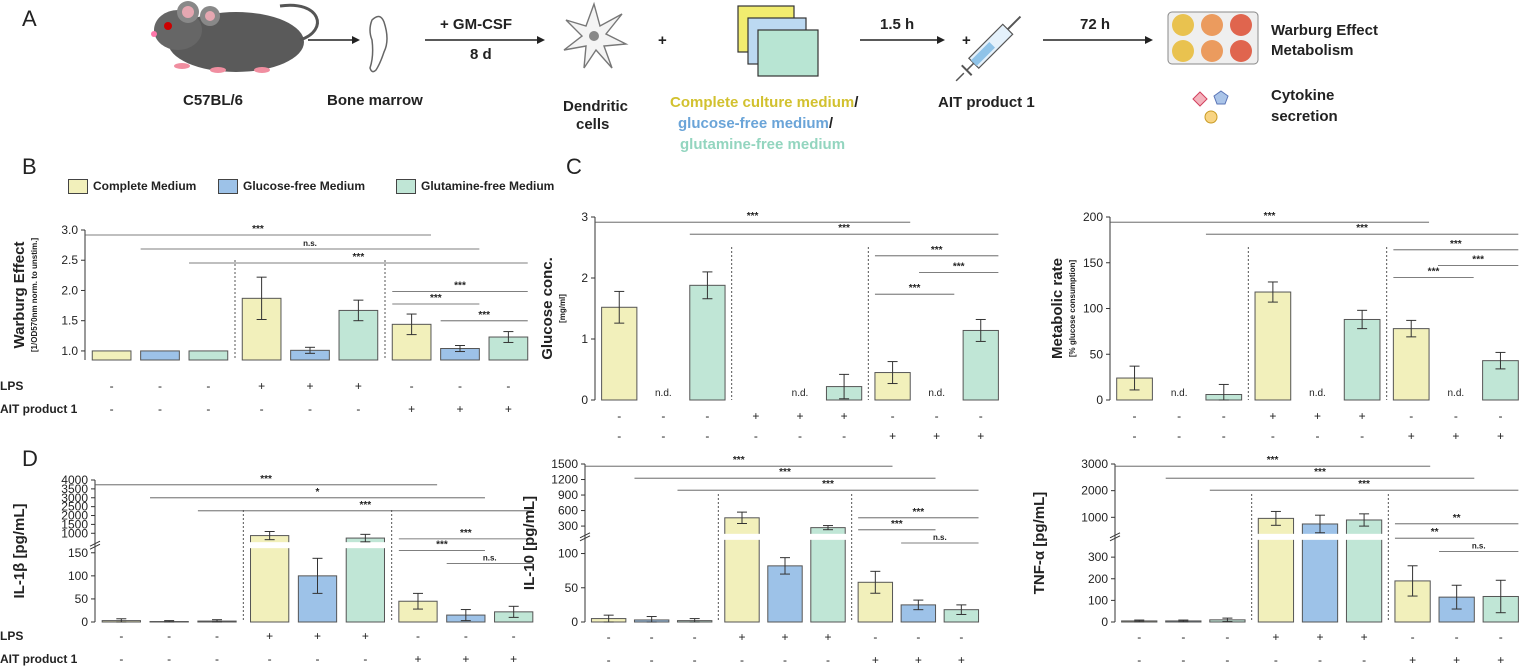 The height and width of the screenshot is (670, 1535). Describe the element at coordinates (584, 339) in the screenshot. I see `y-tick-label: 1` at that location.